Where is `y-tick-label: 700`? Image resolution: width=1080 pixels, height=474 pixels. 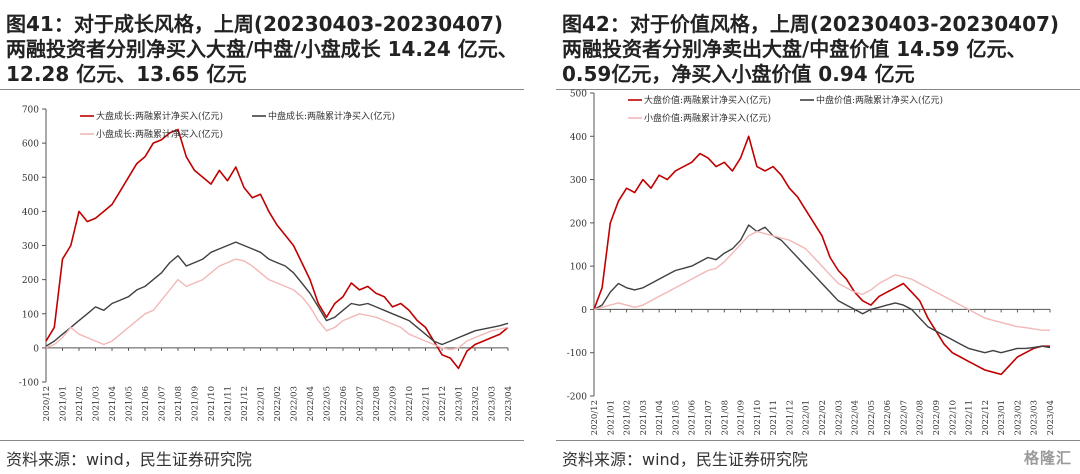 y-tick-label: 700 is located at coordinates (30, 111).